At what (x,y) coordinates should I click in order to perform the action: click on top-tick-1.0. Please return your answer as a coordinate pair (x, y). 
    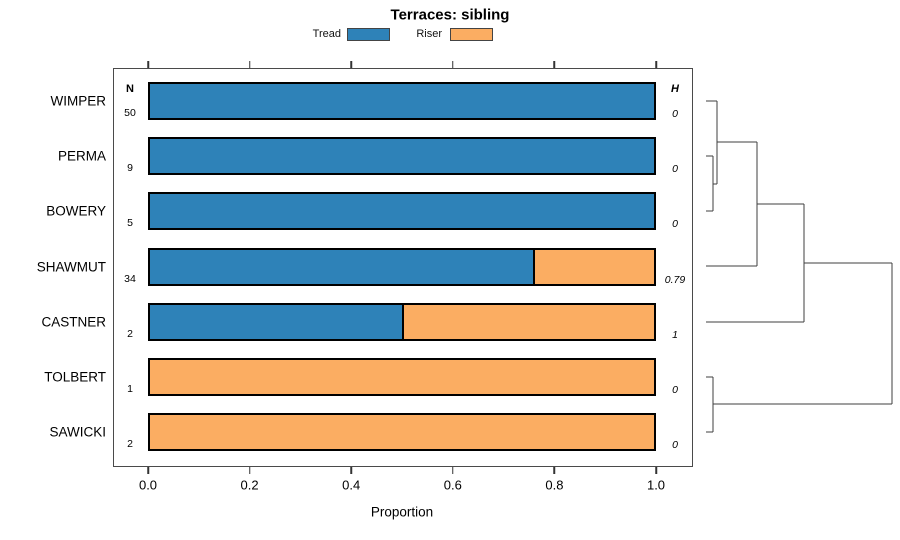
    Looking at the image, I should click on (656, 64).